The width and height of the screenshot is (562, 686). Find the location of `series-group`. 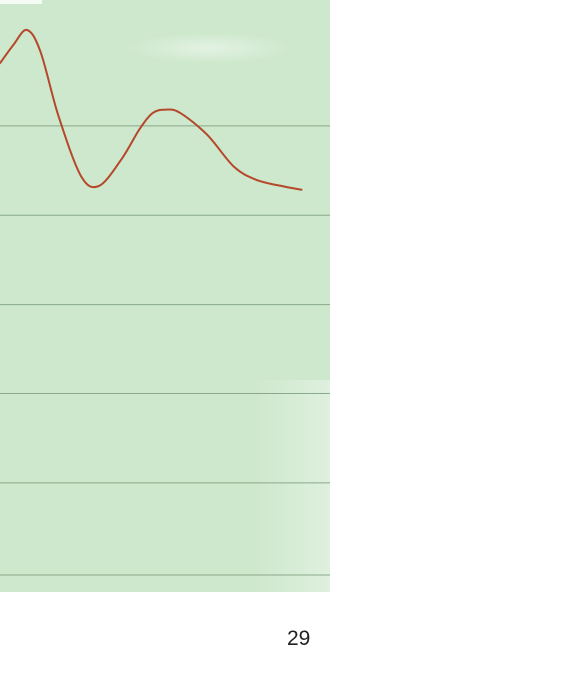

series-group is located at coordinates (151, 109).